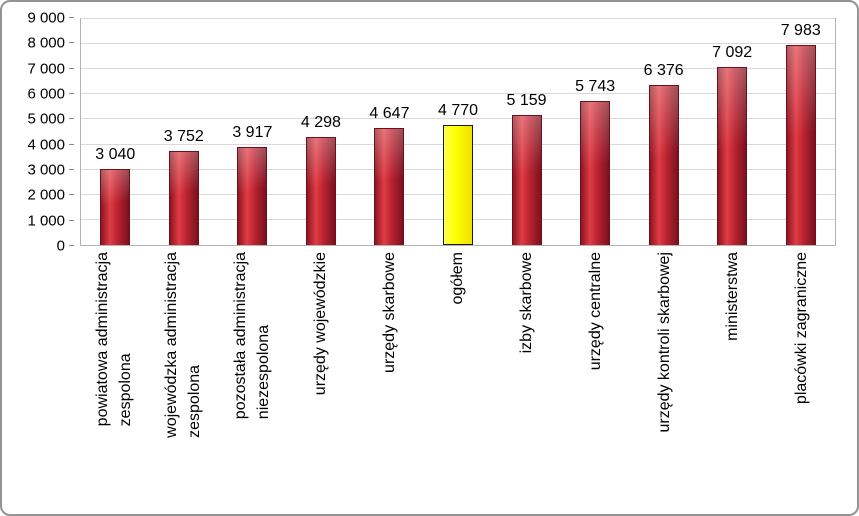 This screenshot has width=859, height=516. I want to click on category-label: urzędy skarbowe, so click(389, 312).